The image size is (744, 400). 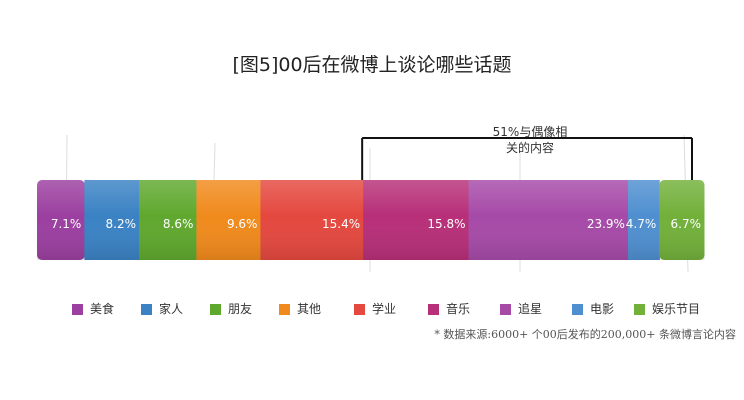 What do you see at coordinates (102, 309) in the screenshot?
I see `legend-label: 美食` at bounding box center [102, 309].